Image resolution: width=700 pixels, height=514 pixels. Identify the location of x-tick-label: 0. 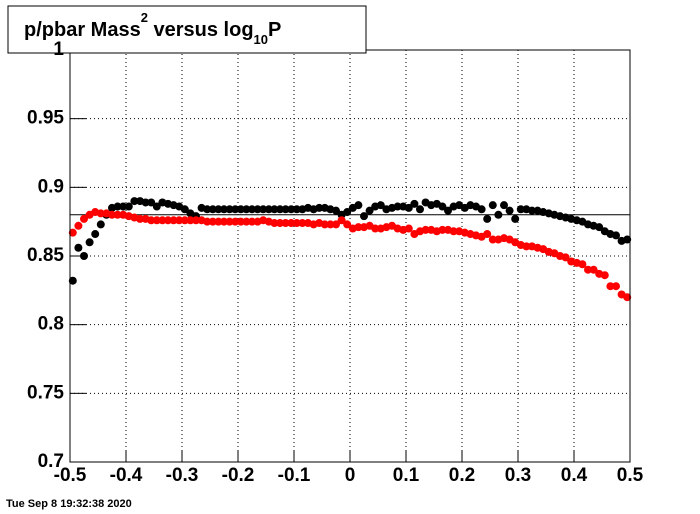
(350, 475).